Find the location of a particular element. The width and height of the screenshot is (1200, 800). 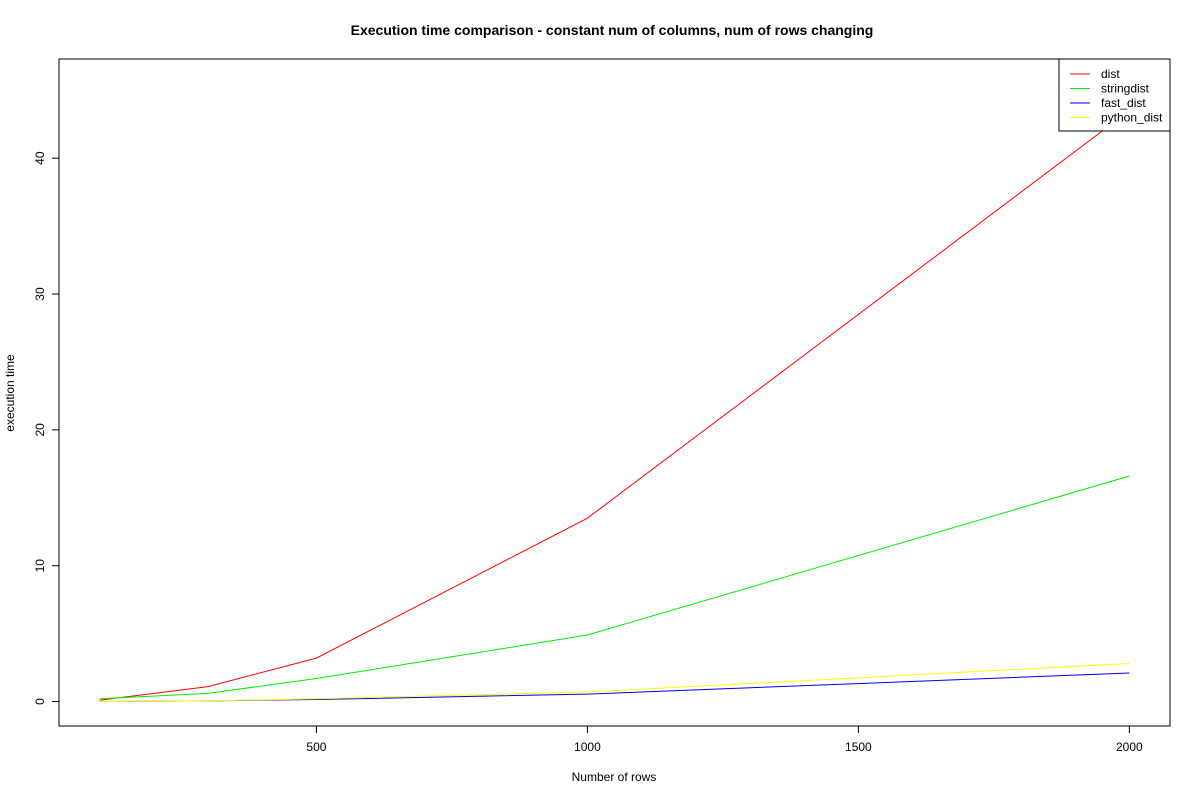

x-tick-label: 1500 is located at coordinates (858, 747).